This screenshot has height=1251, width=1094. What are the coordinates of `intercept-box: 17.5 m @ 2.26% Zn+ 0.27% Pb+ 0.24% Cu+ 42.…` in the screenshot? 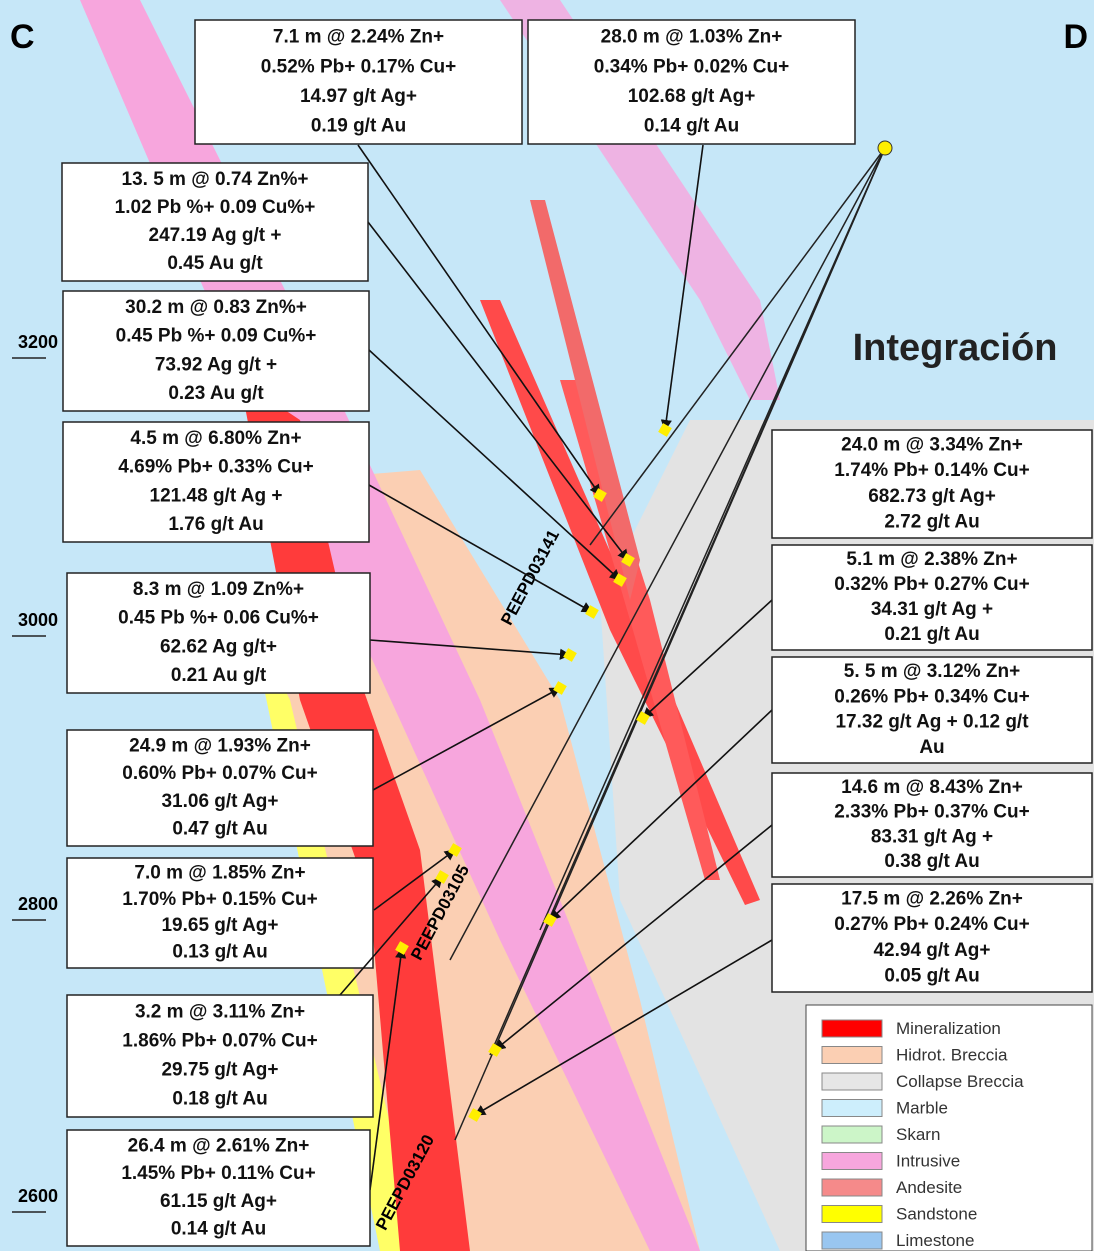 It's located at (932, 938).